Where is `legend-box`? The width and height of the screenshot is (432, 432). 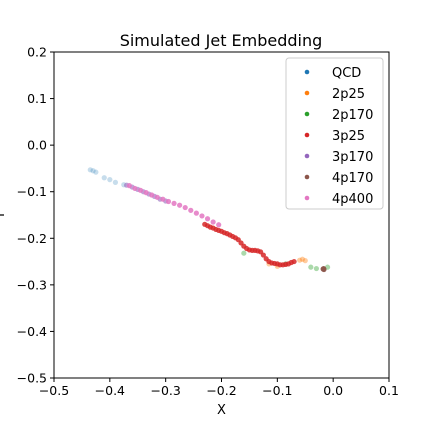
legend-box is located at coordinates (334, 133).